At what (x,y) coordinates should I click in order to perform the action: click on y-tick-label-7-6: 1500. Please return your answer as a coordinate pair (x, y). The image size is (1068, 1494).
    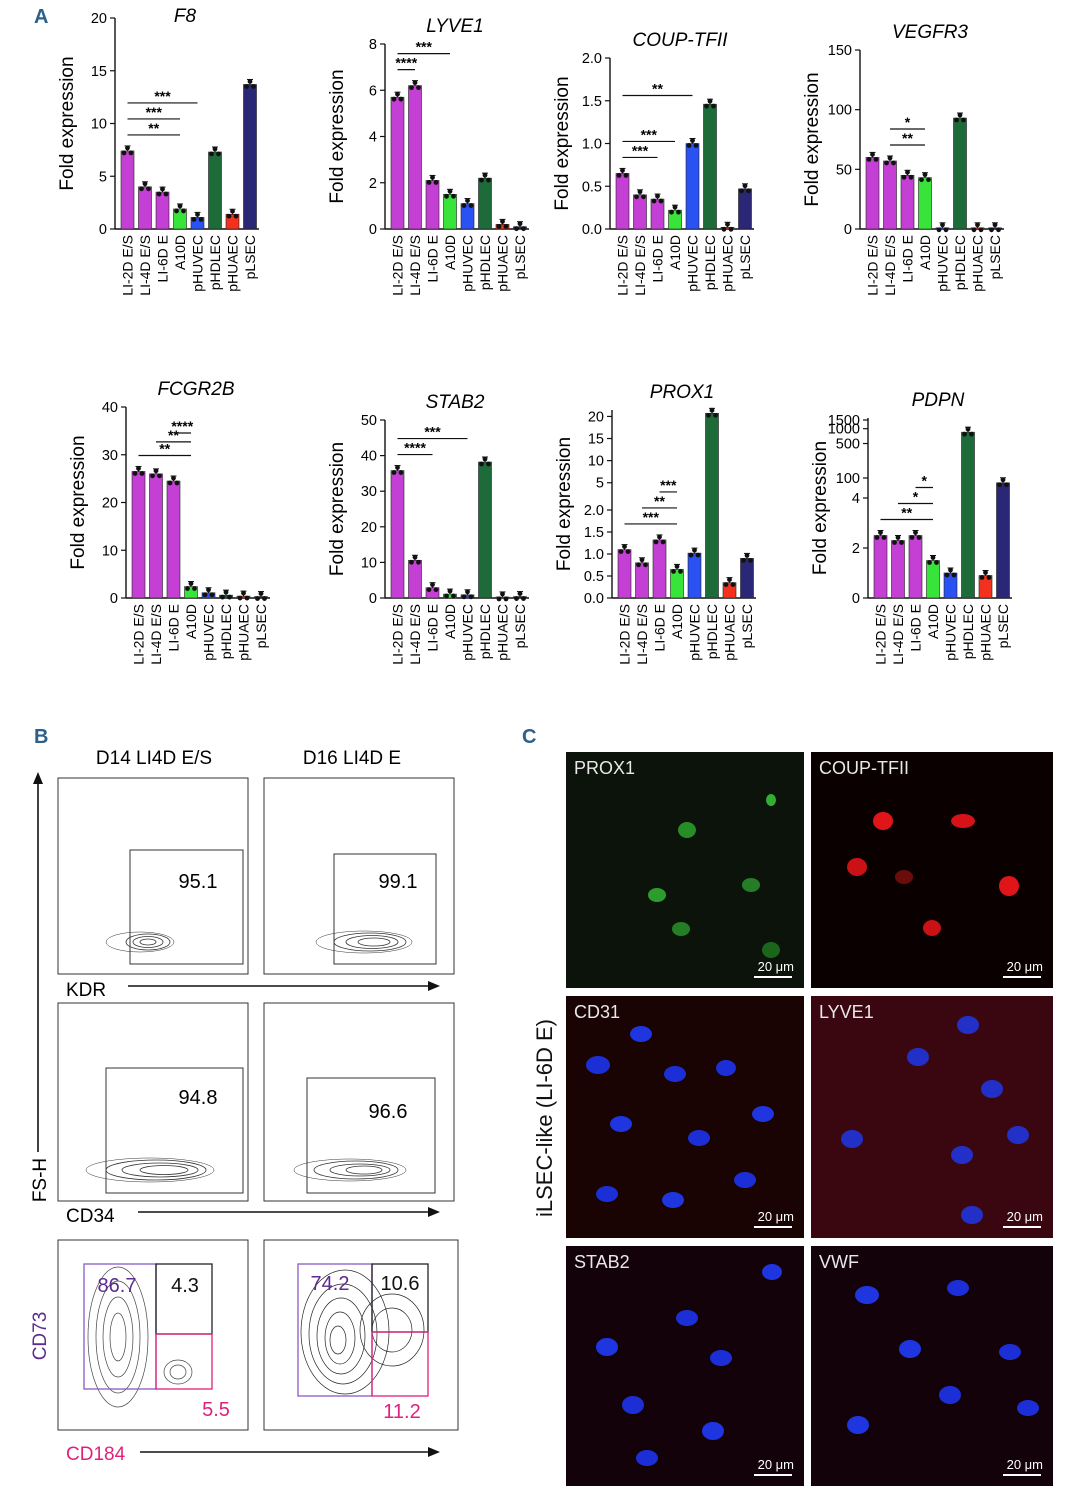
    Looking at the image, I should click on (844, 421).